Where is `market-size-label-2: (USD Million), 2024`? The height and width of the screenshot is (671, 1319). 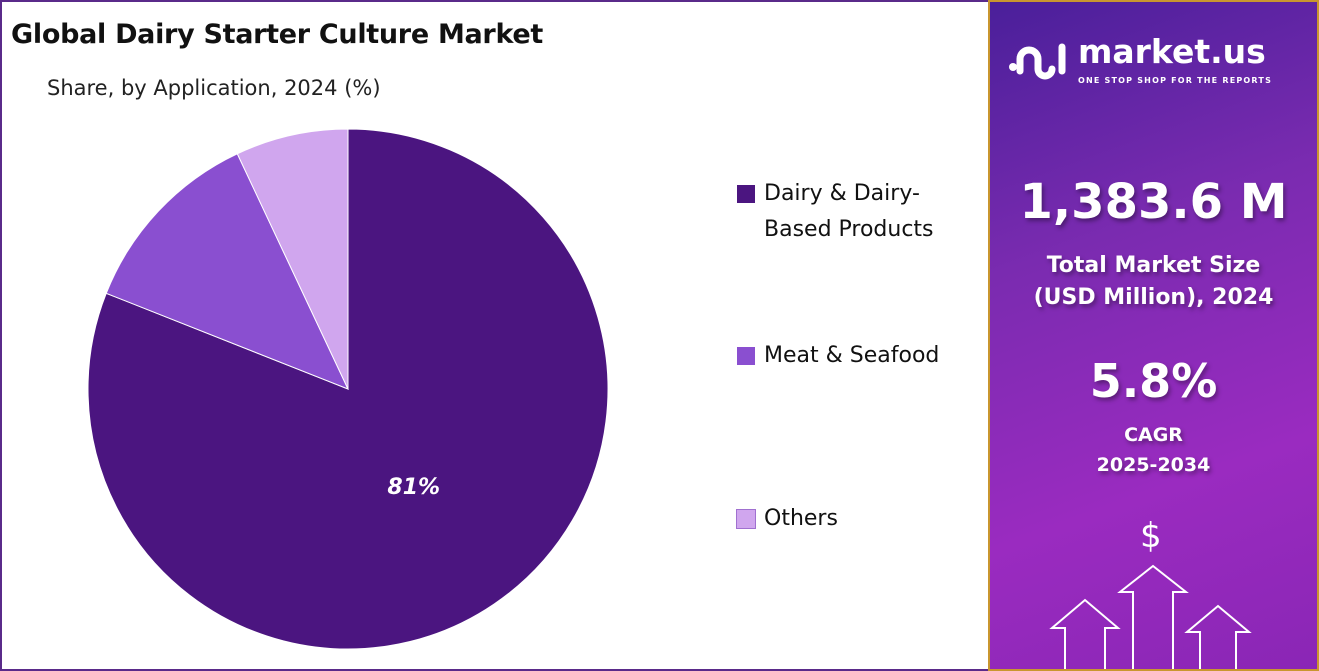
market-size-label-2: (USD Million), 2024 is located at coordinates (1153, 297).